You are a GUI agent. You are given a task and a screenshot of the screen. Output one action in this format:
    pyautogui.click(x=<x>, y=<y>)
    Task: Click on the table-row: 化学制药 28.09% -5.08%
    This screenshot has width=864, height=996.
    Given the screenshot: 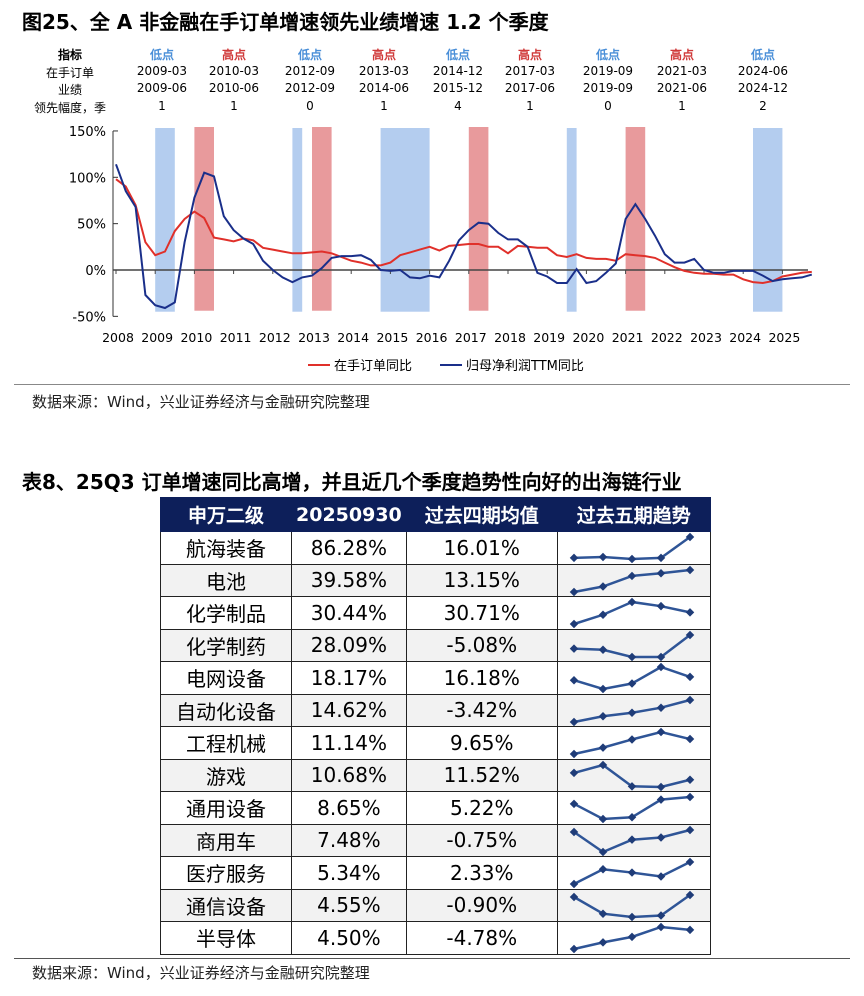 What is the action you would take?
    pyautogui.click(x=435, y=645)
    